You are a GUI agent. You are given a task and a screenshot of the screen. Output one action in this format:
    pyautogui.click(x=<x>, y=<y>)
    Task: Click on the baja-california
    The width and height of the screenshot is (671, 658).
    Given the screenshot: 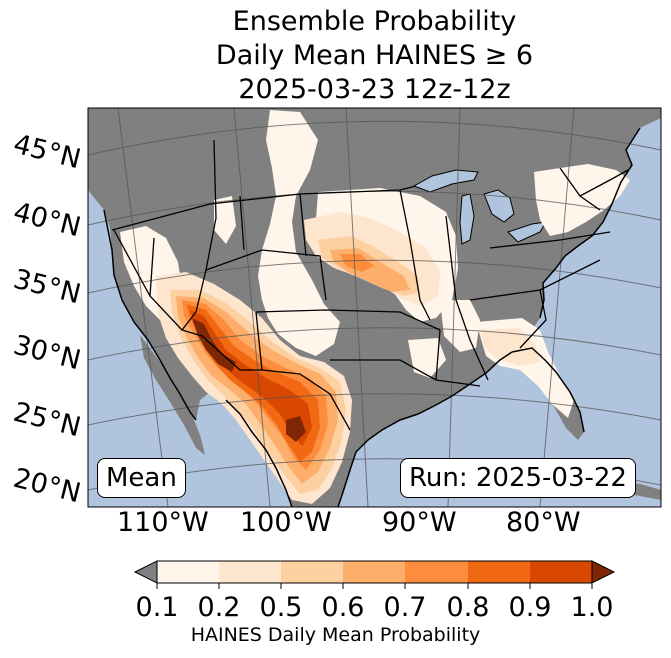 What is the action you would take?
    pyautogui.click(x=172, y=395)
    